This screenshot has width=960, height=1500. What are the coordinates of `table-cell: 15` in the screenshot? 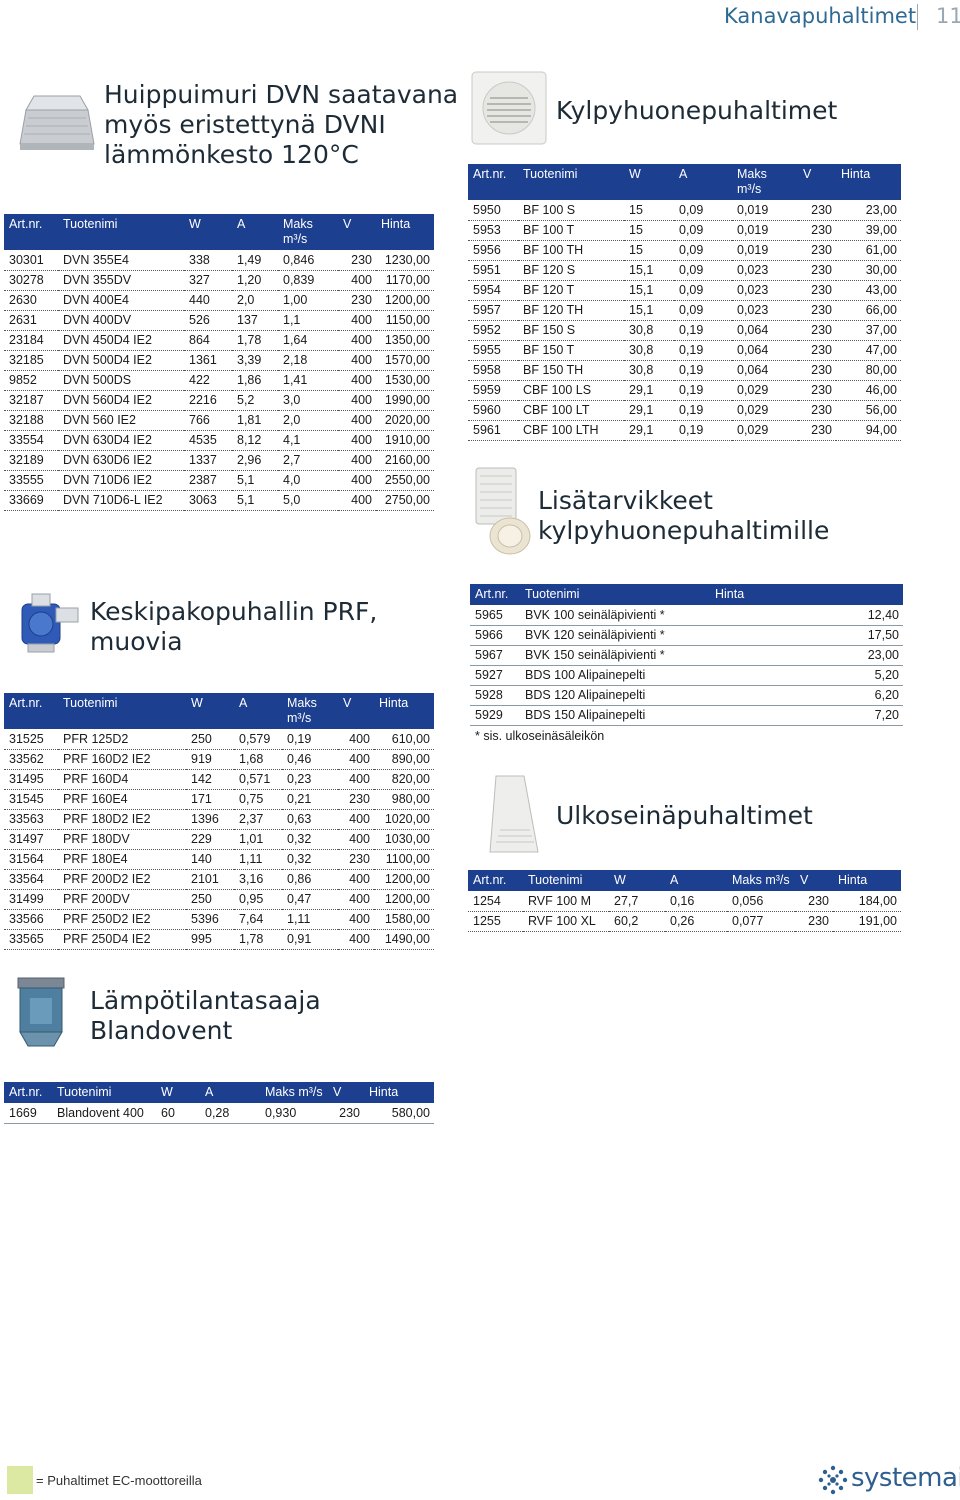 It's located at (649, 210).